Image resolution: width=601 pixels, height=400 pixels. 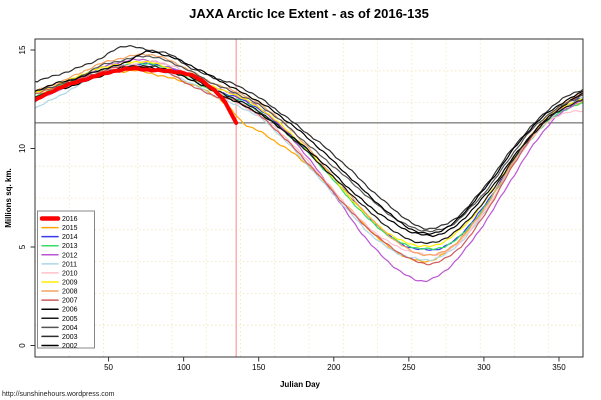 What do you see at coordinates (70, 273) in the screenshot?
I see `legend-label-2010: 2010` at bounding box center [70, 273].